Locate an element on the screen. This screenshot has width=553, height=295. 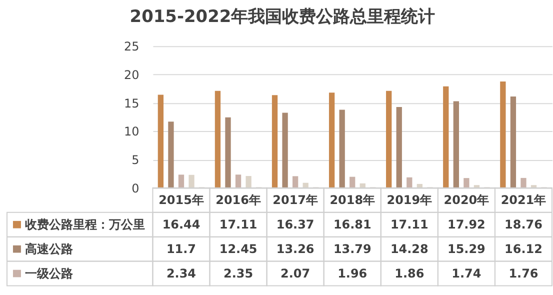
data-label: 1.74 is located at coordinates (467, 273).